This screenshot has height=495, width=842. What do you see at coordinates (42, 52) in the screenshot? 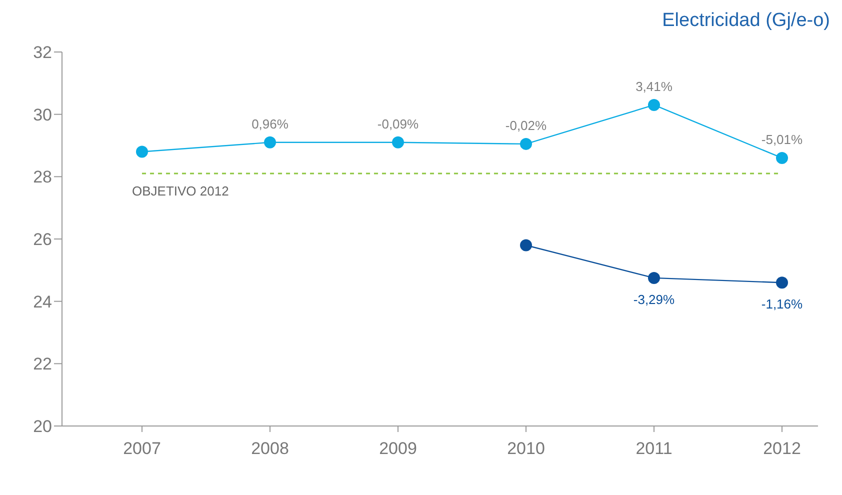
I see `y-tick-label: 32` at bounding box center [42, 52].